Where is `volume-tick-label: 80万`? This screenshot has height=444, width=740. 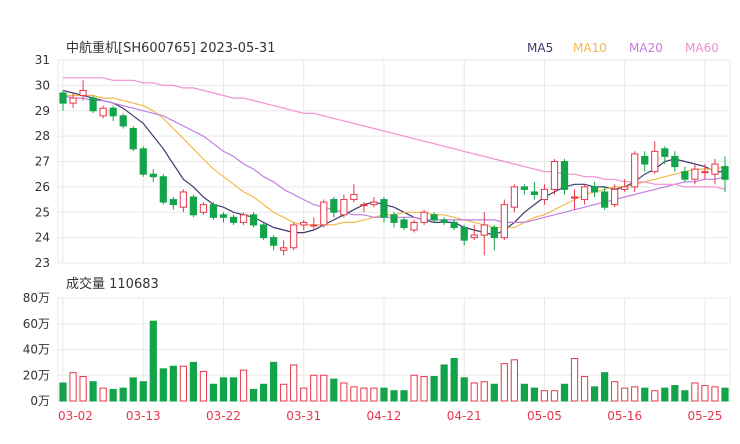 volume-tick-label: 80万 is located at coordinates (36, 298).